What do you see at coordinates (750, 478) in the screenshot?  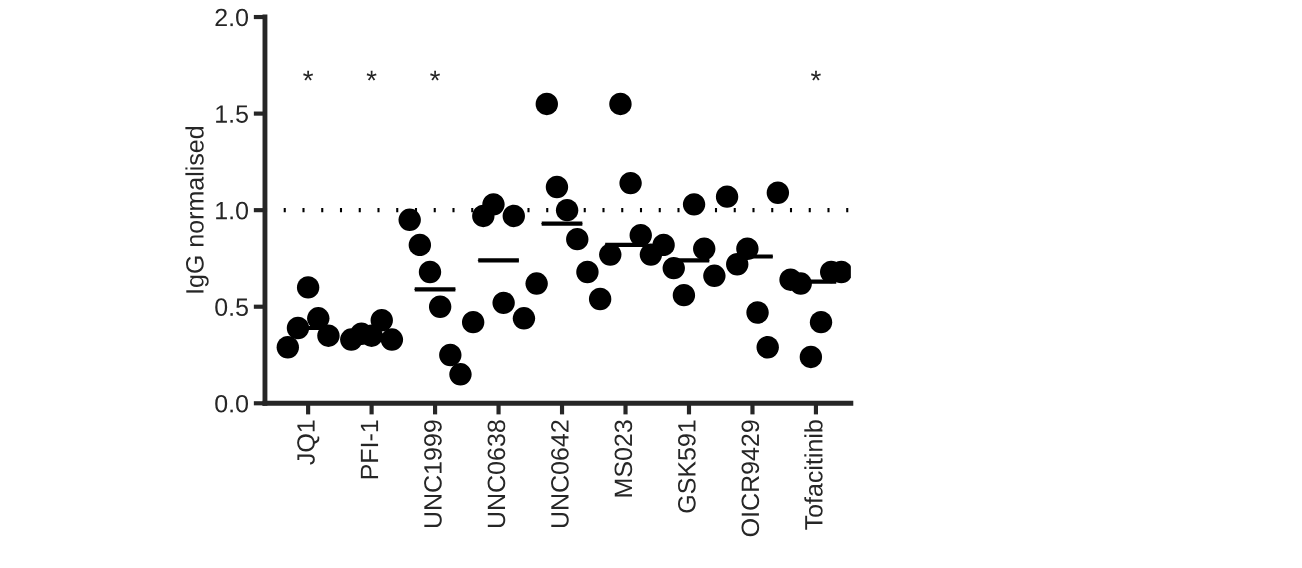 I see `x-tick-label: OICR9429` at bounding box center [750, 478].